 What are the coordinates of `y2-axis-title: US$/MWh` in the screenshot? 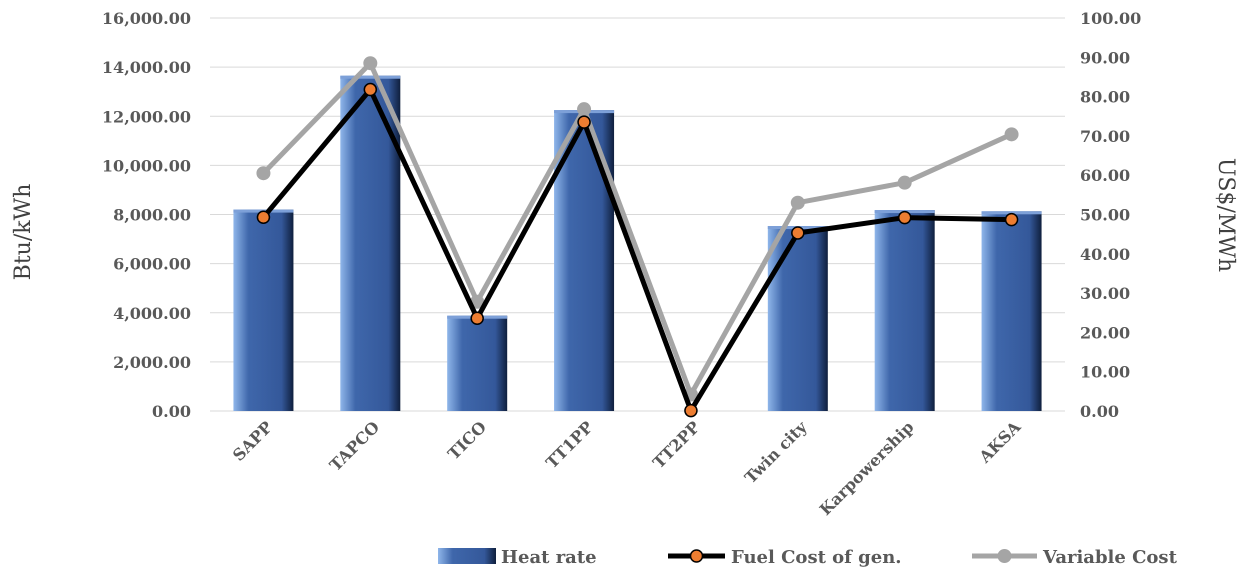 It's located at (1225, 215).